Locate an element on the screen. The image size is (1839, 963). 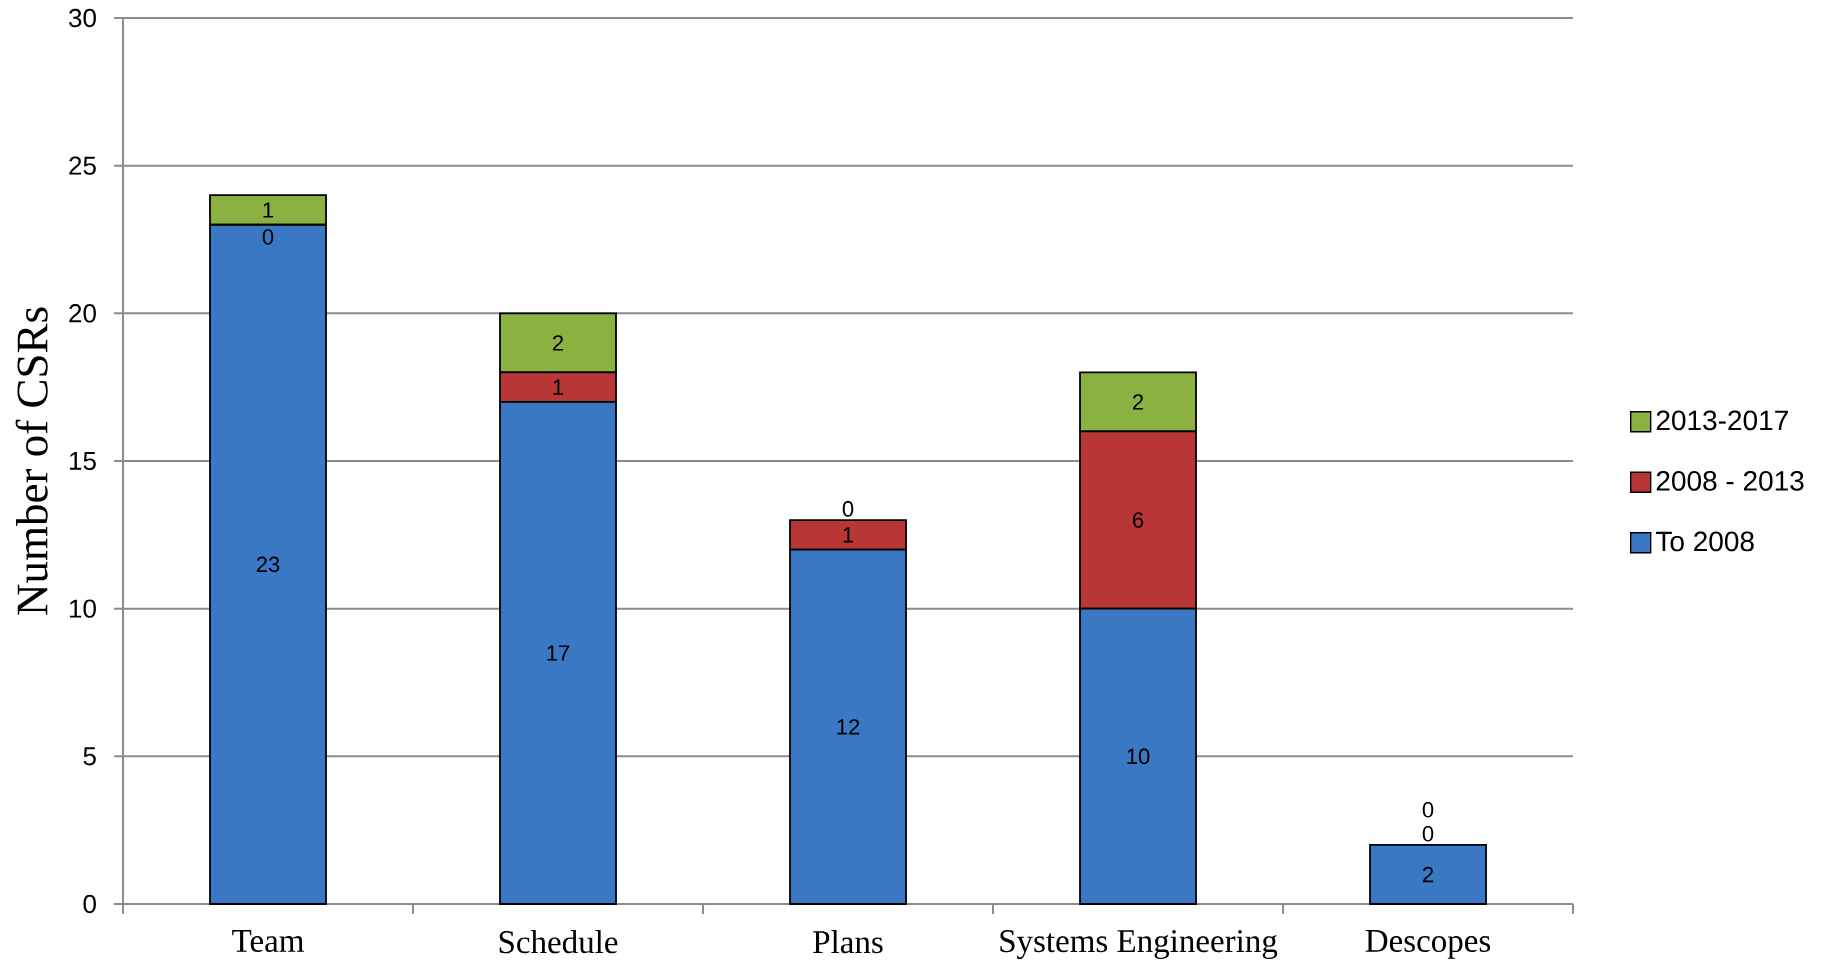
y-tick-label: 5 is located at coordinates (89, 756).